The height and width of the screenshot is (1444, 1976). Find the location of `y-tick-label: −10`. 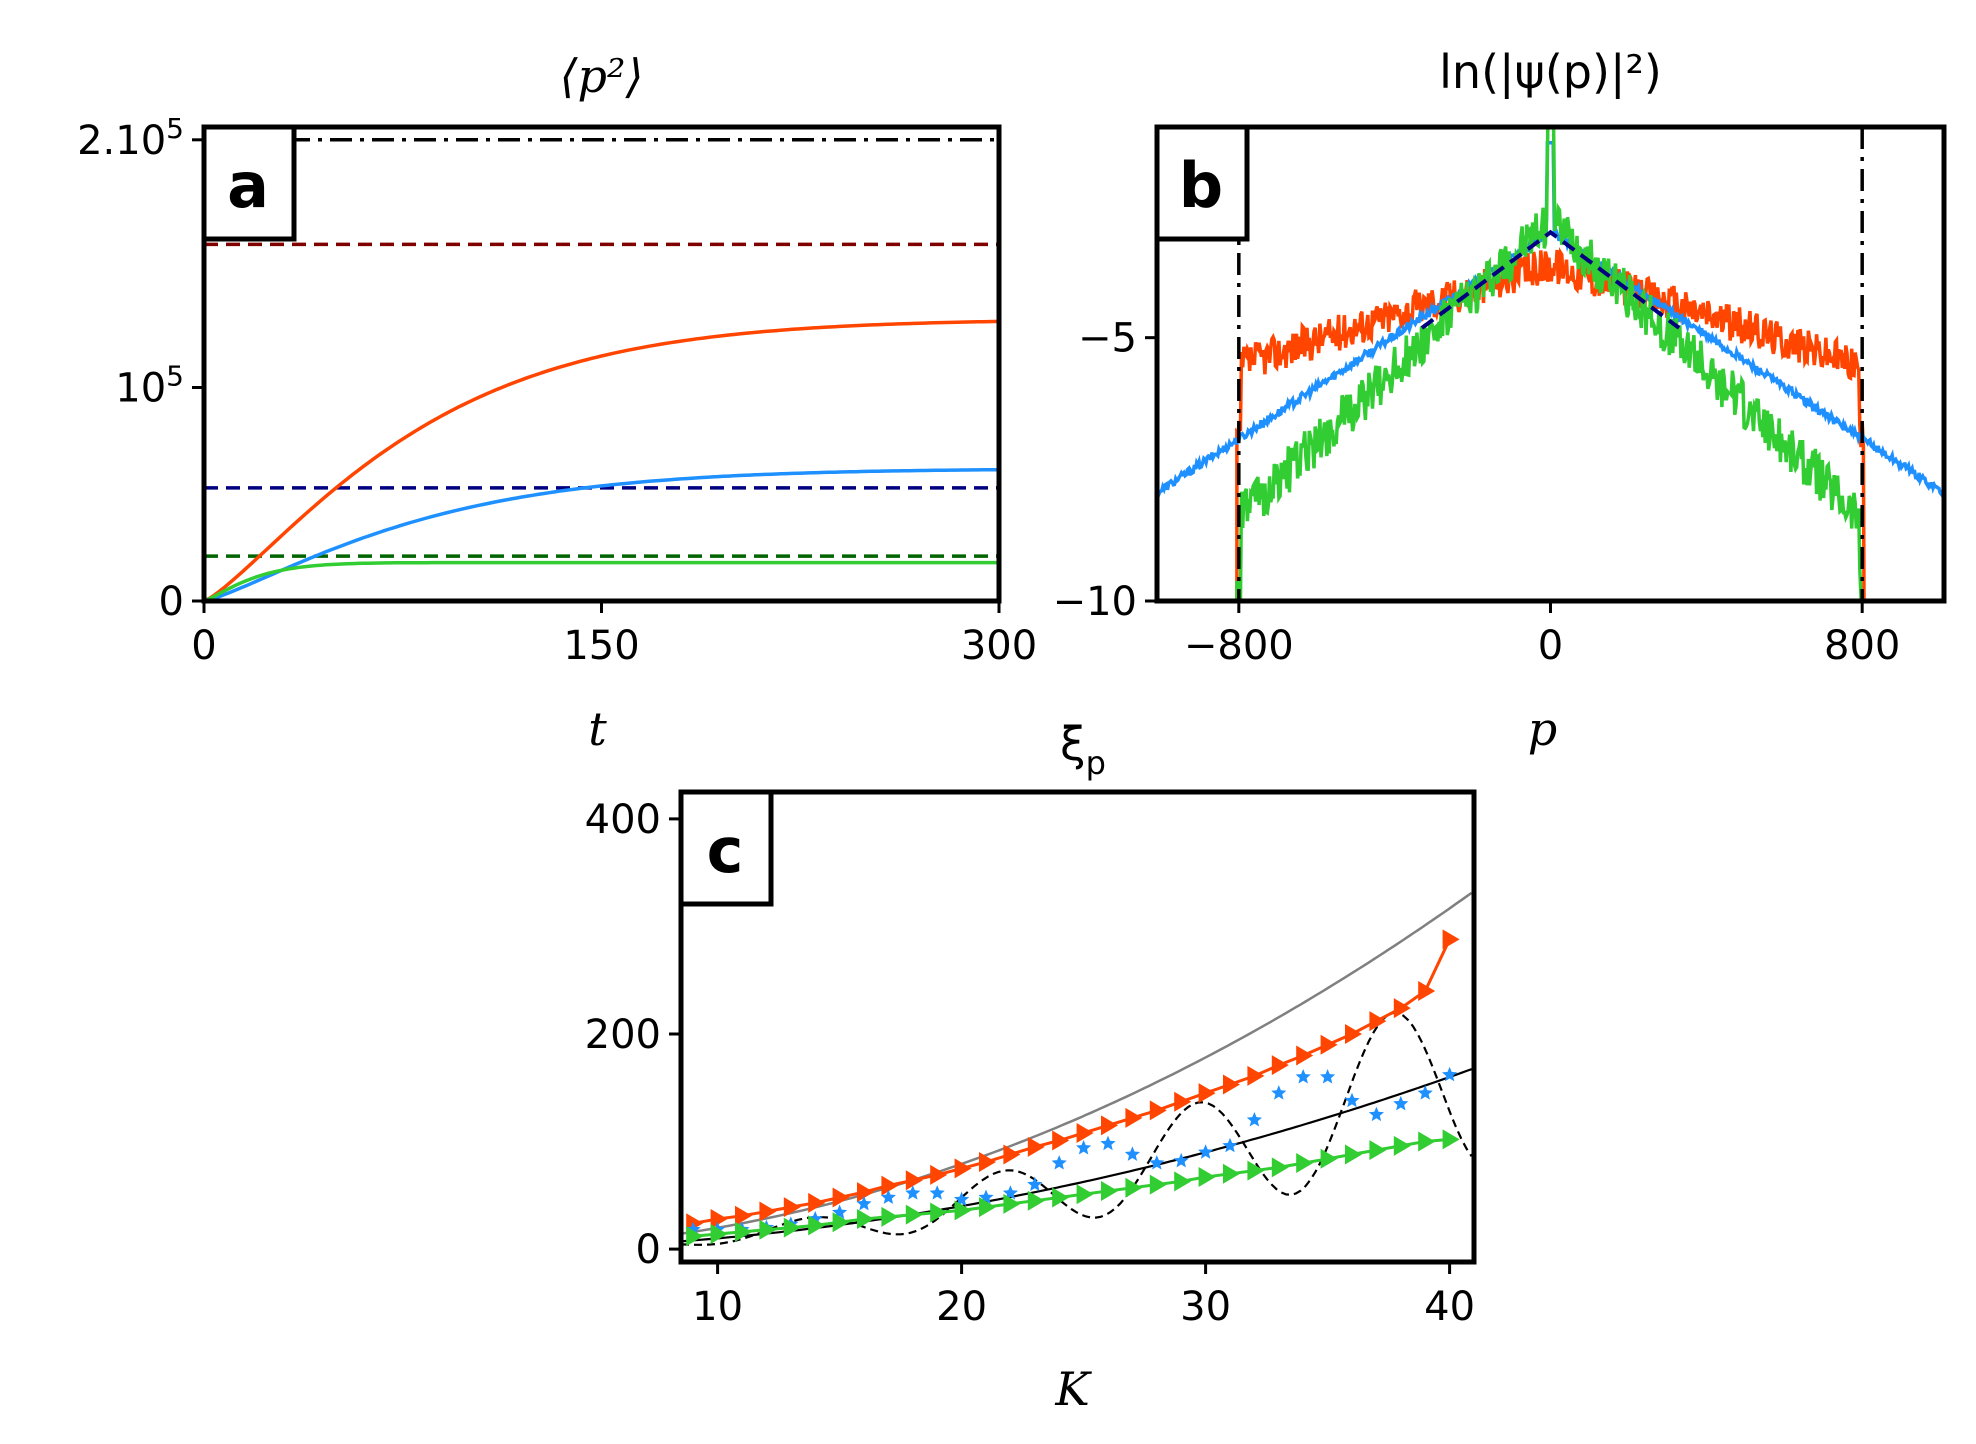

y-tick-label: −10 is located at coordinates (1095, 602).